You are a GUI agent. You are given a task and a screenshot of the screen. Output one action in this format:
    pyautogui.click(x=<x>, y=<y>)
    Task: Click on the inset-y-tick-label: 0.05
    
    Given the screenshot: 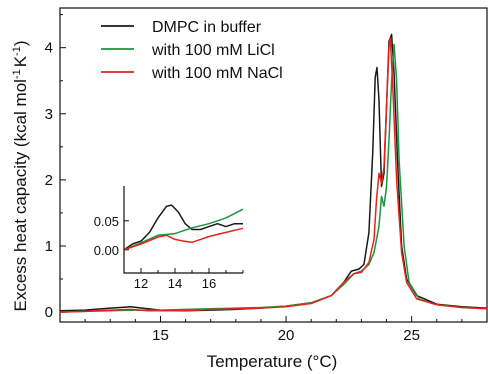 What is the action you would take?
    pyautogui.click(x=106, y=221)
    